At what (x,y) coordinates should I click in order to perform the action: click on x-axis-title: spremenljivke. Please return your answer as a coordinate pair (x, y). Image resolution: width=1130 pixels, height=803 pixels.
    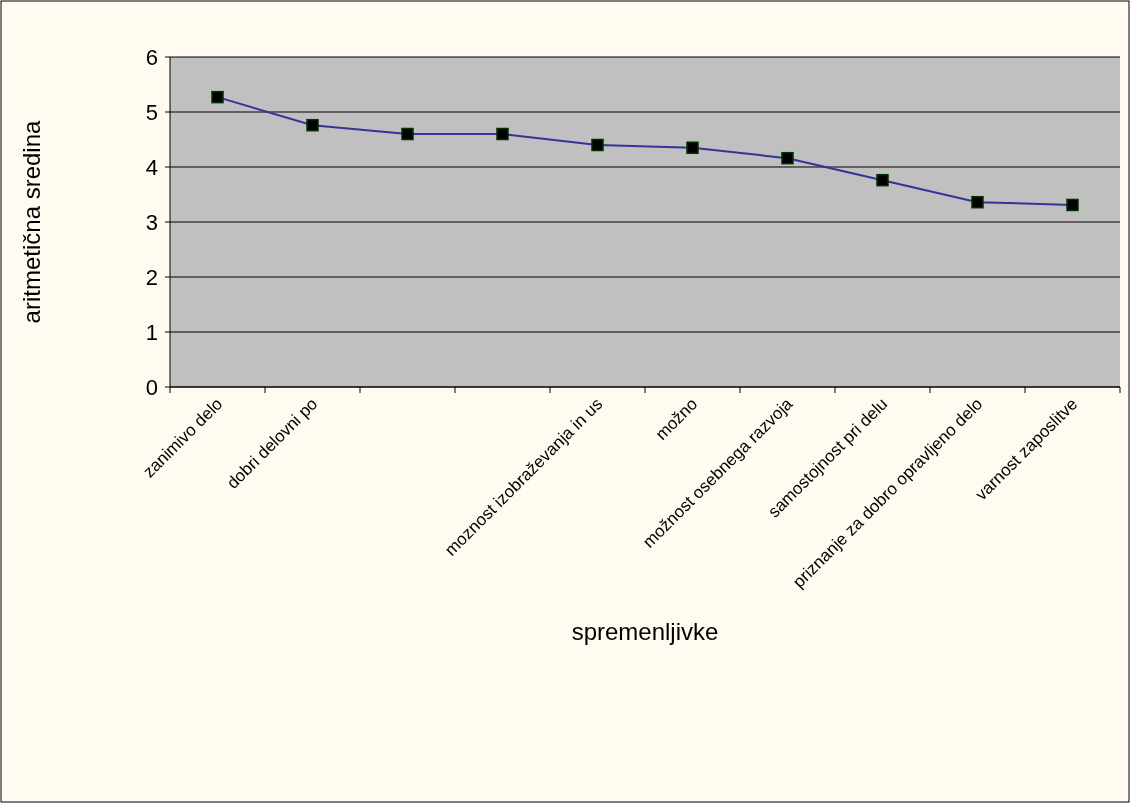
    Looking at the image, I should click on (645, 631).